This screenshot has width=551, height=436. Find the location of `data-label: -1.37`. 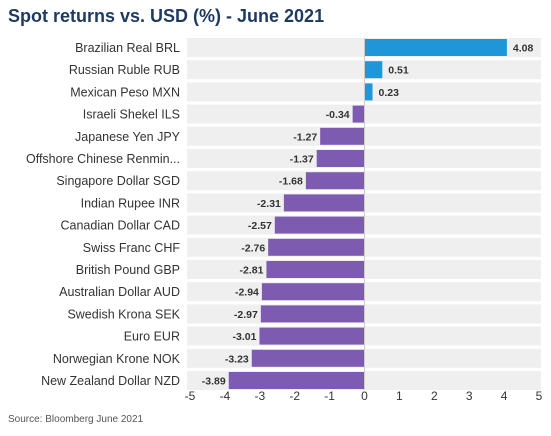

data-label: -1.37 is located at coordinates (302, 160).